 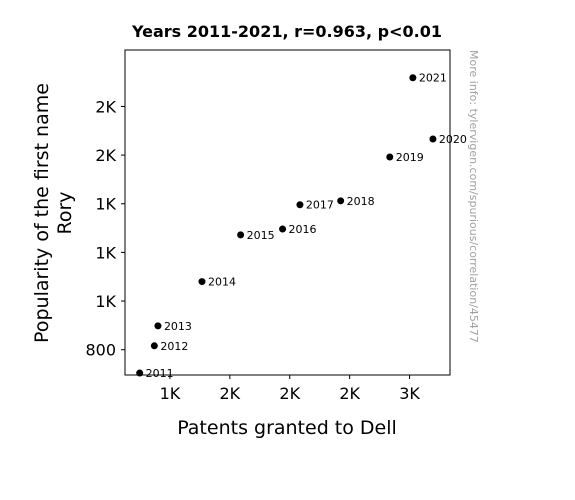 What do you see at coordinates (42, 213) in the screenshot?
I see `y-axis-label-line-1: Popularity of the first name` at bounding box center [42, 213].